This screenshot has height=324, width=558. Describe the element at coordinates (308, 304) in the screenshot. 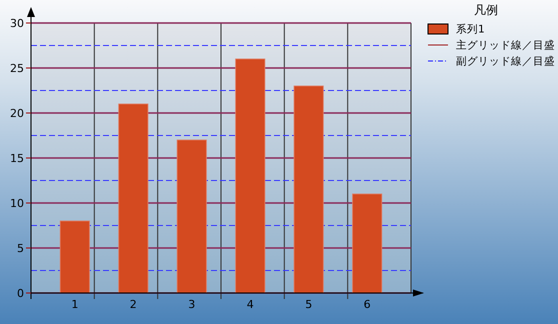

I see `x-tick-label: 5` at that location.